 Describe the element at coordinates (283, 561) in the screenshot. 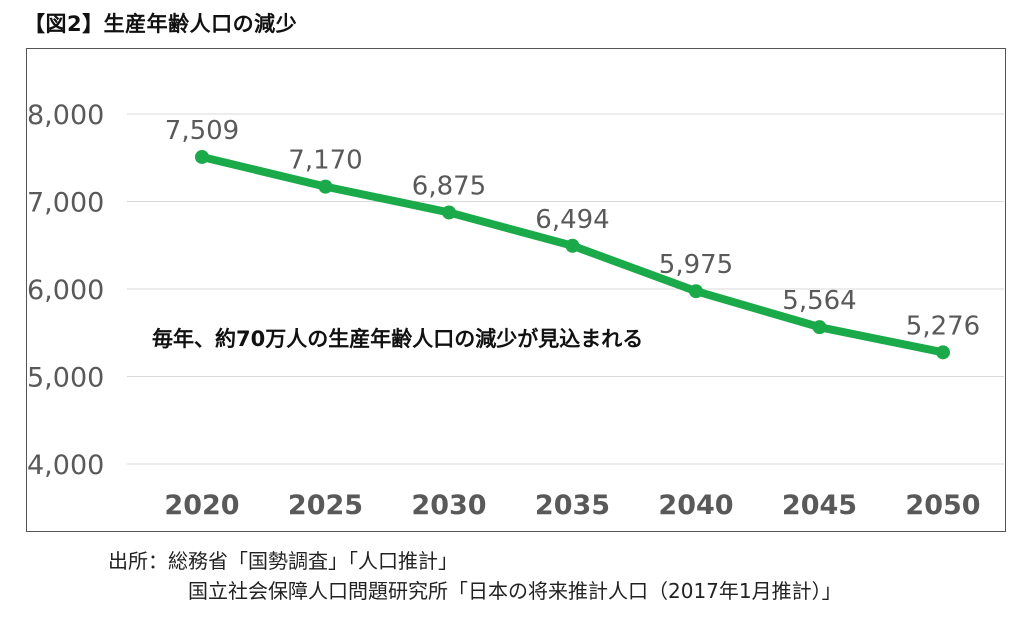

I see `source-line-1: 出所：総務省「国勢調査」「人口推計」` at that location.